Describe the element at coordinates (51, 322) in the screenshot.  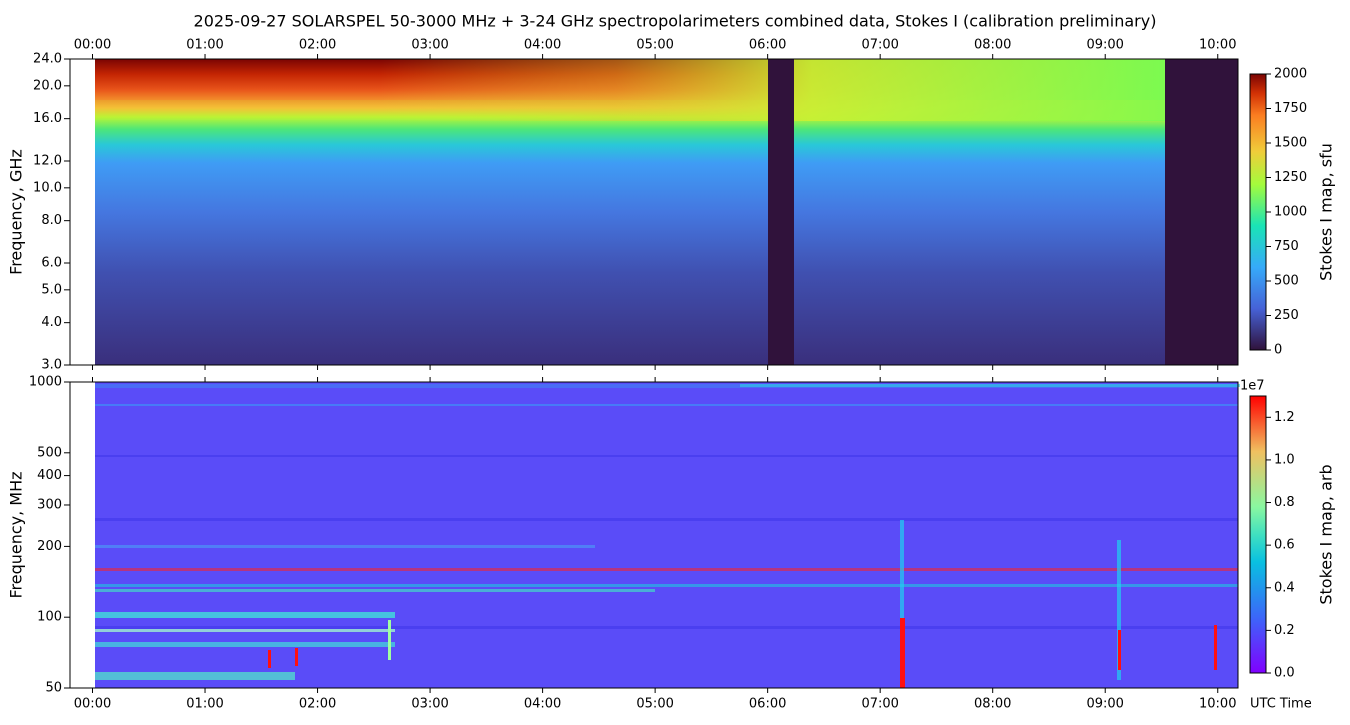
I see `y-tick-label: 4.0` at that location.